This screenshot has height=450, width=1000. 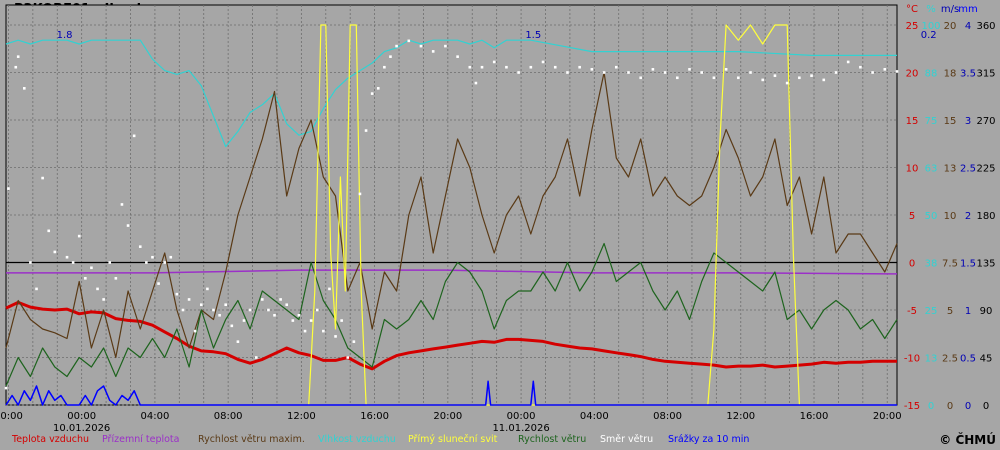 What do you see at coordinates (912, 264) in the screenshot?
I see `axis-tick-temperature: 0` at bounding box center [912, 264].